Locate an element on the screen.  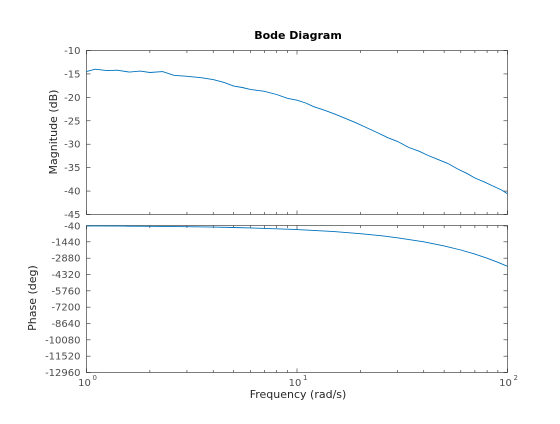
phase-ytick-label: -11520 is located at coordinates (62, 357).